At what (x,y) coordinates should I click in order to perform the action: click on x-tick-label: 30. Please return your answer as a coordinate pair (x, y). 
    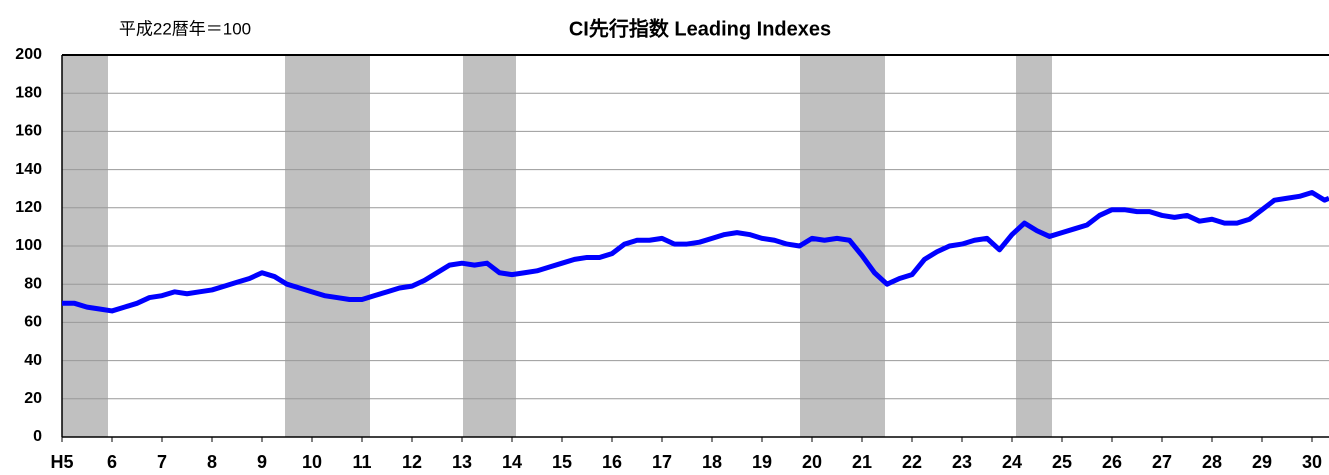
    Looking at the image, I should click on (1312, 462).